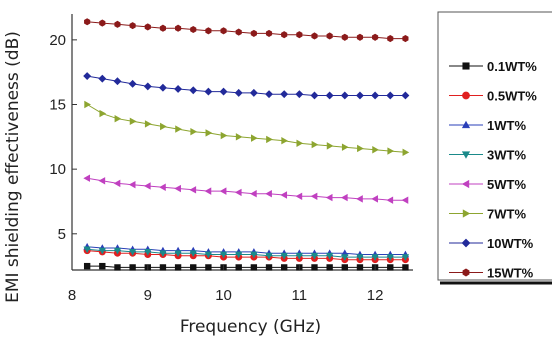 This screenshot has height=340, width=552. Describe the element at coordinates (148, 295) in the screenshot. I see `x-tick-label: 9` at that location.